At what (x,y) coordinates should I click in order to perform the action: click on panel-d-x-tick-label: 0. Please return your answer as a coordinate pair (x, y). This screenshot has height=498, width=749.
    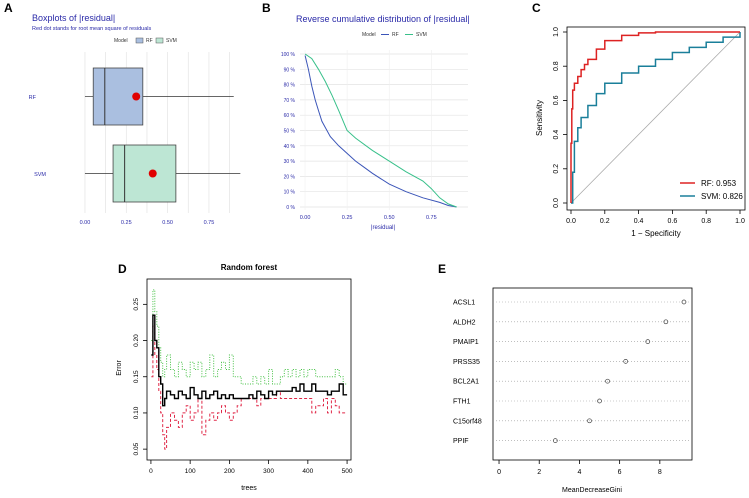
    Looking at the image, I should click on (151, 471).